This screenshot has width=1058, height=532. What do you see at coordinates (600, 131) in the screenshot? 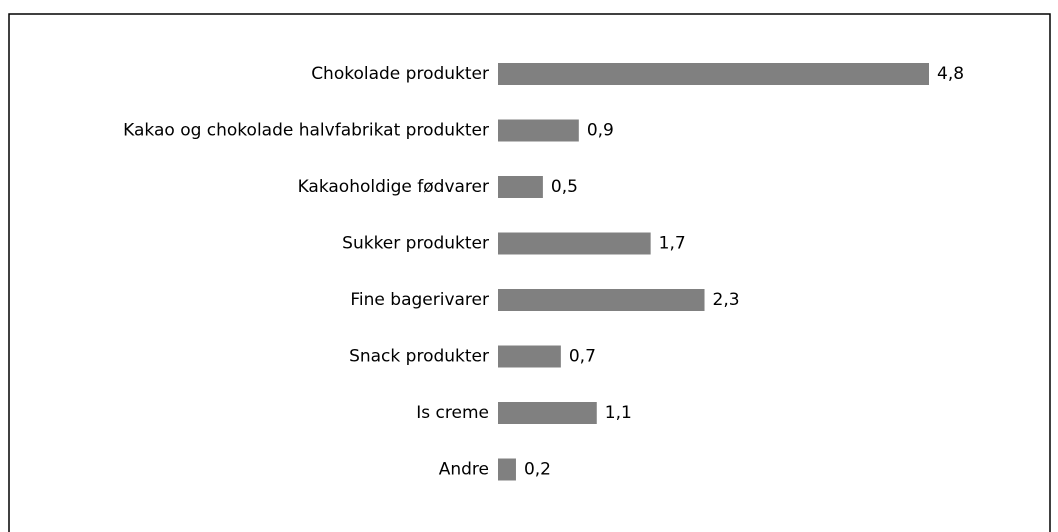
I see `value-label: 0,9` at bounding box center [600, 131].